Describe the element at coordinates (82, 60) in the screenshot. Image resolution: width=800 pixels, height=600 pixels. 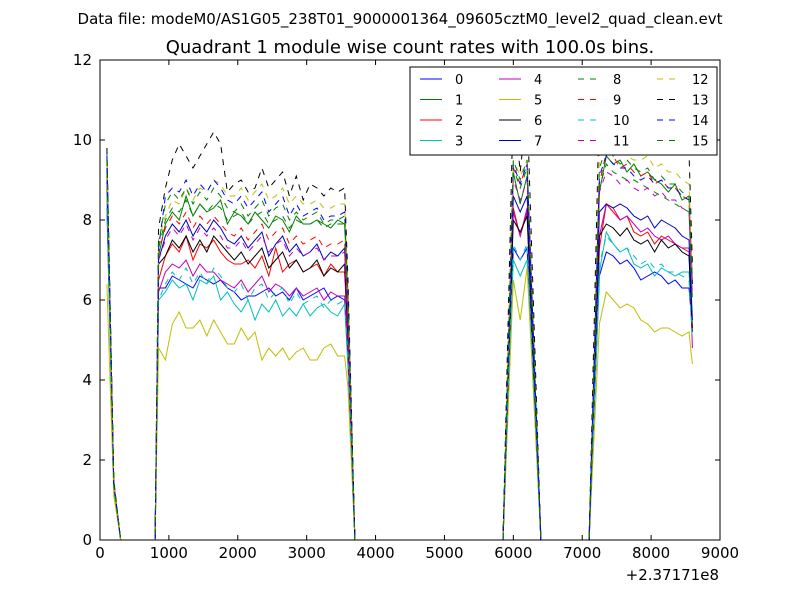
I see `y-tick-label: 12` at that location.